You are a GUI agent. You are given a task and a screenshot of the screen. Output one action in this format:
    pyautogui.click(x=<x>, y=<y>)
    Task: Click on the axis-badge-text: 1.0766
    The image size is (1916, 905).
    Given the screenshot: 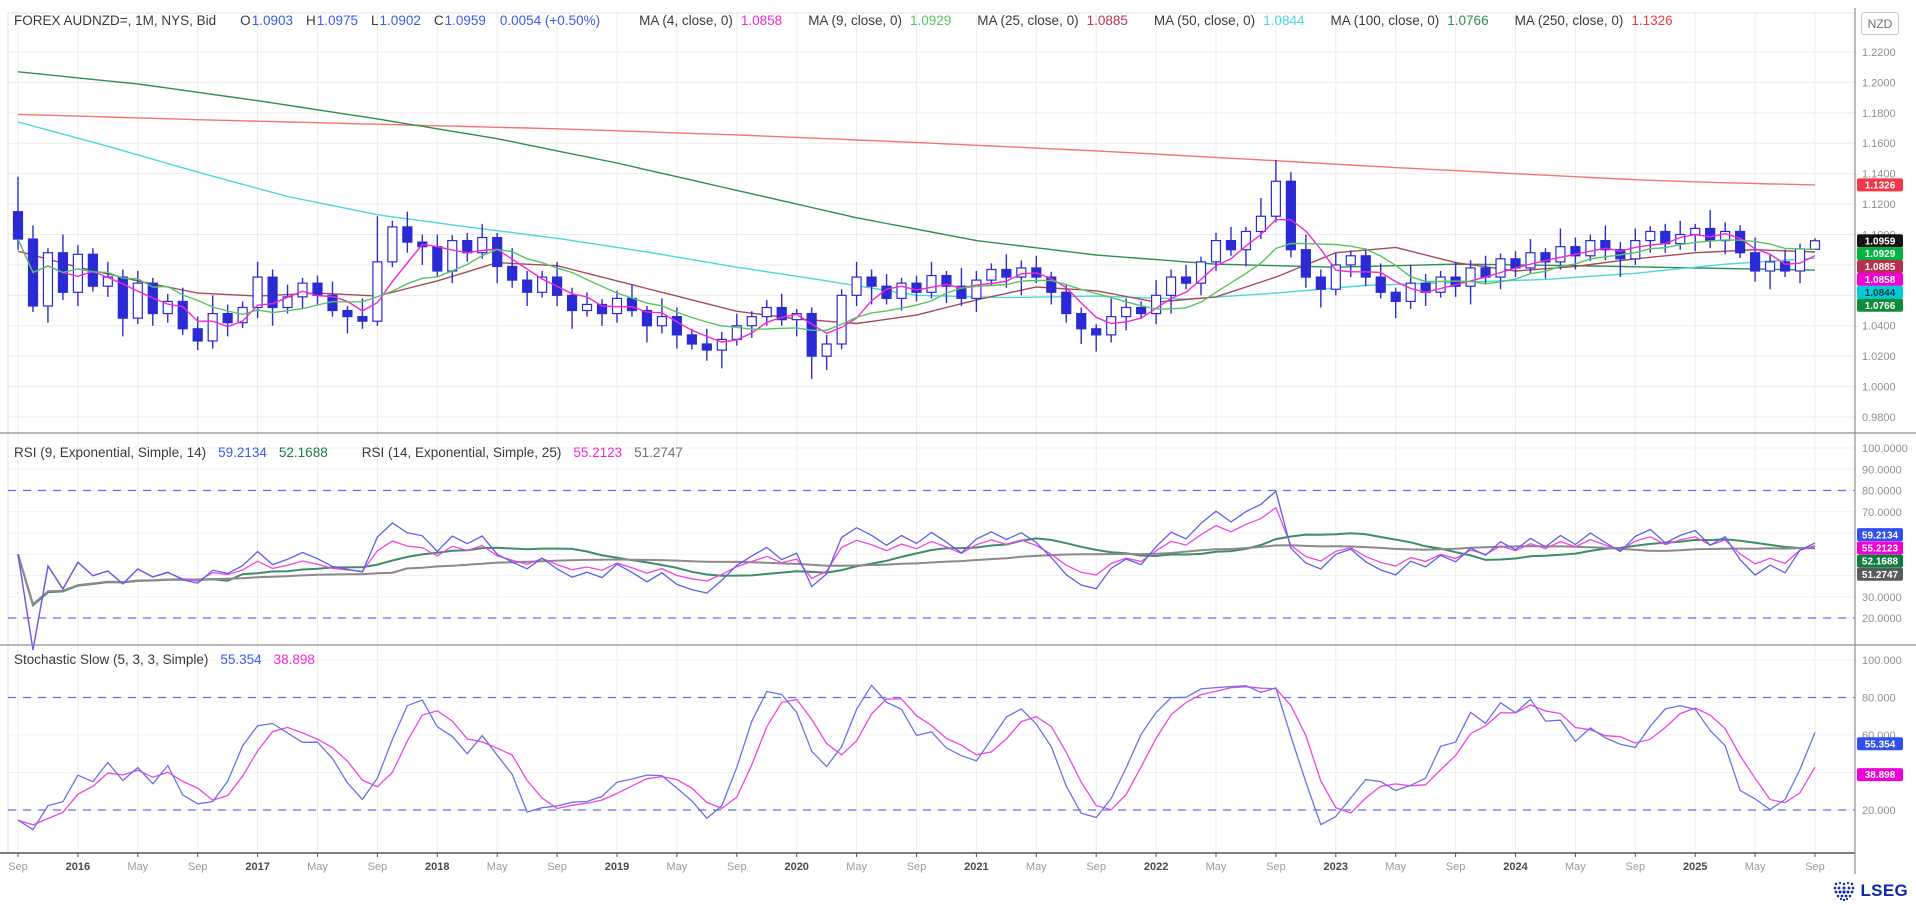 What is the action you would take?
    pyautogui.click(x=1880, y=306)
    